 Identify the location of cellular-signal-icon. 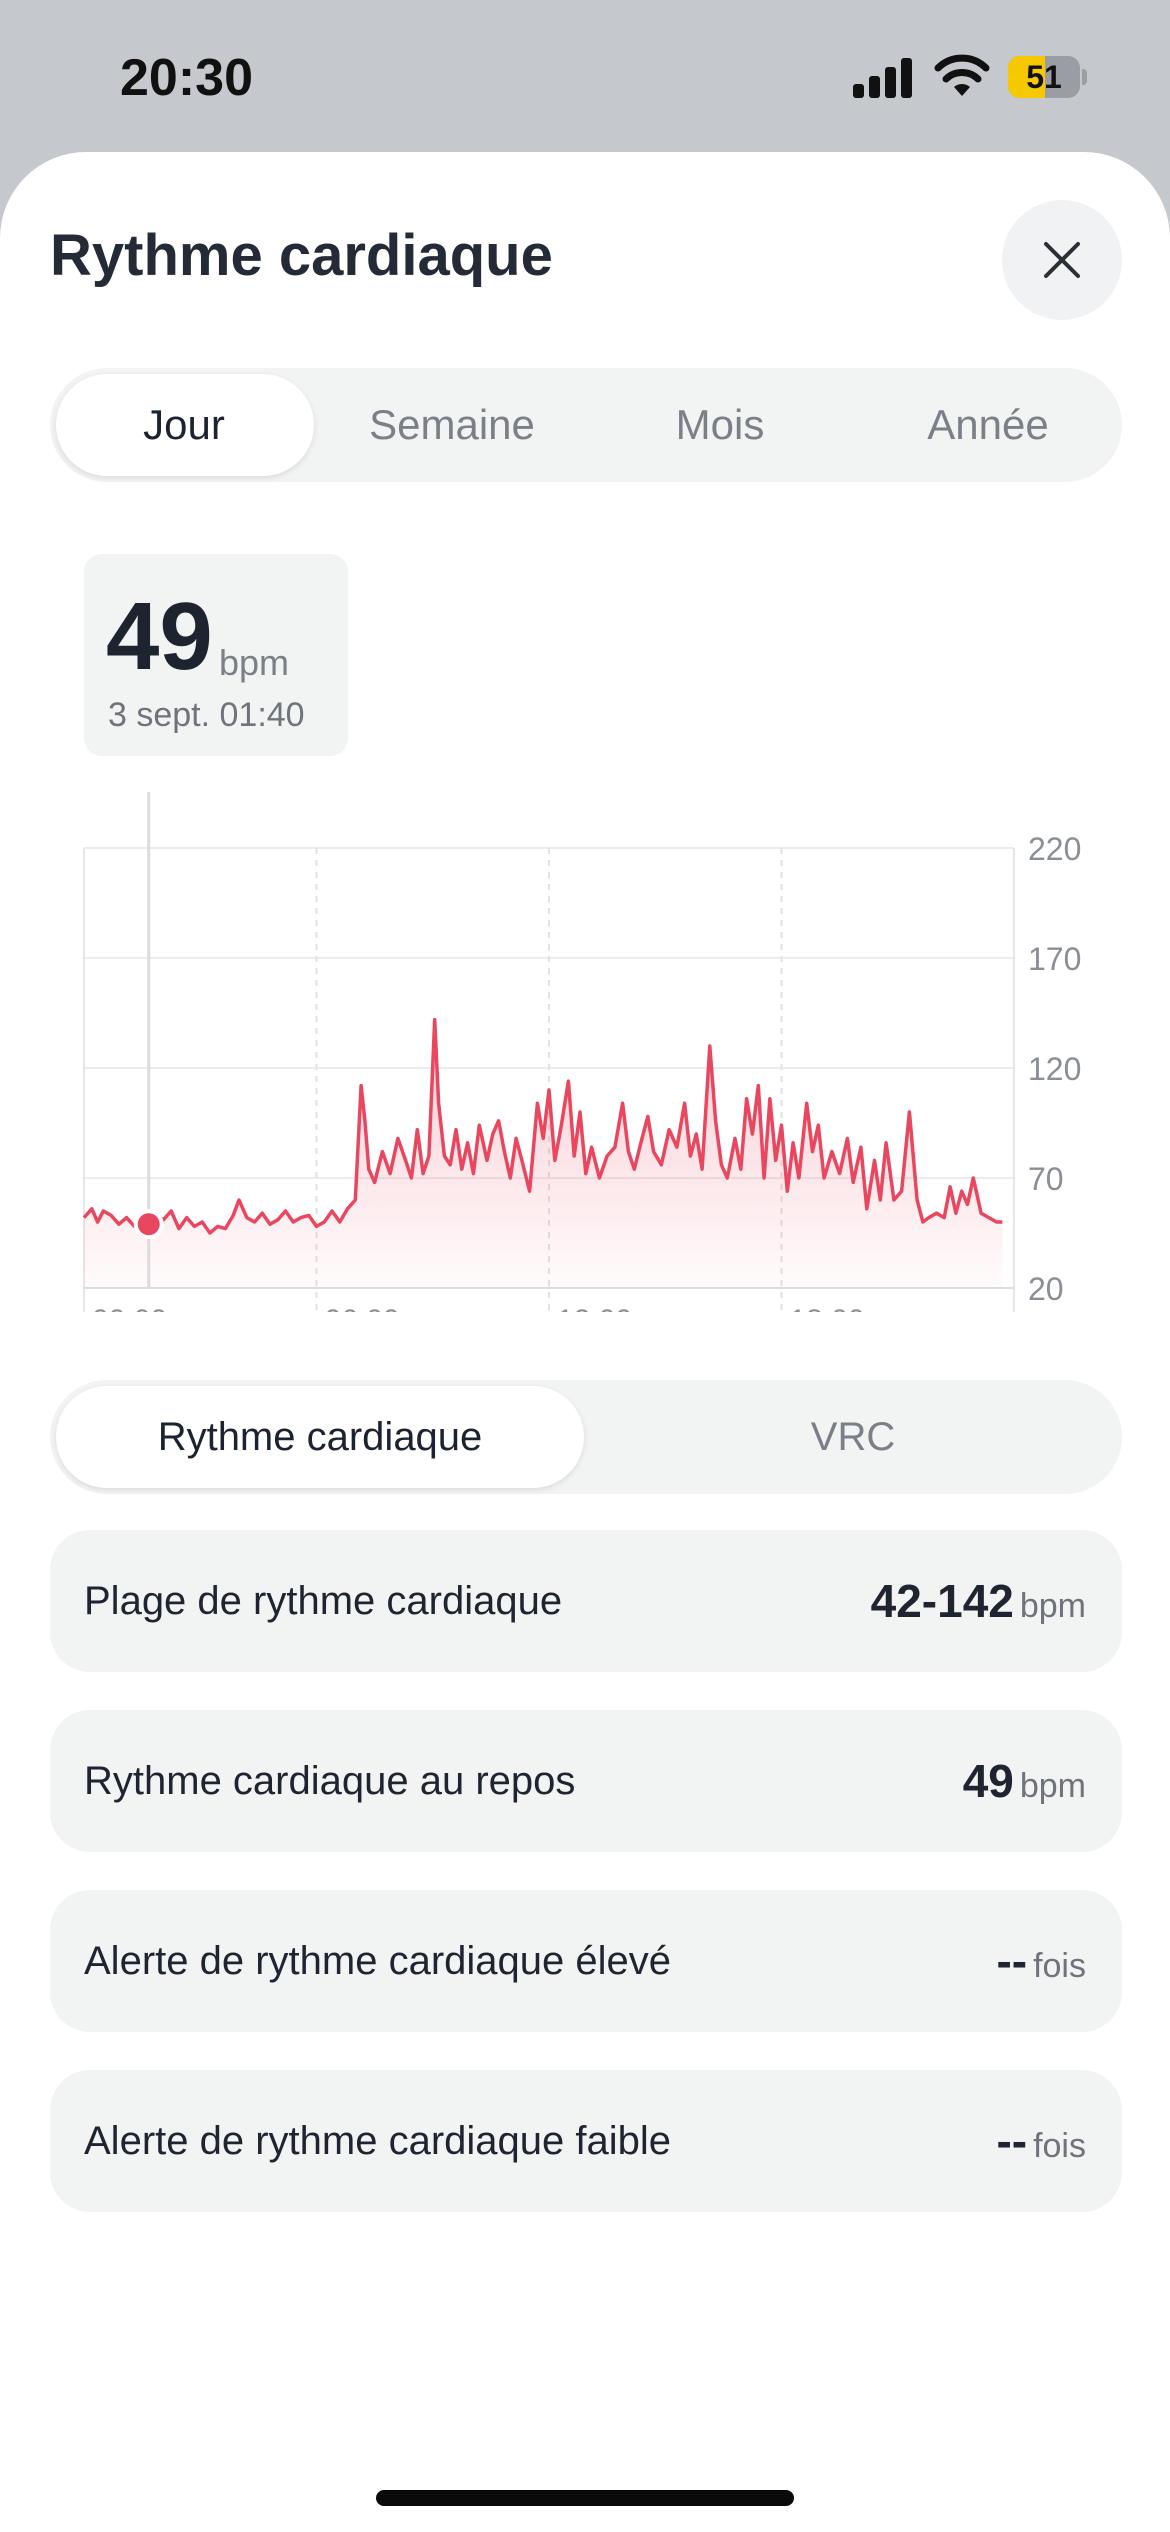
(882, 78).